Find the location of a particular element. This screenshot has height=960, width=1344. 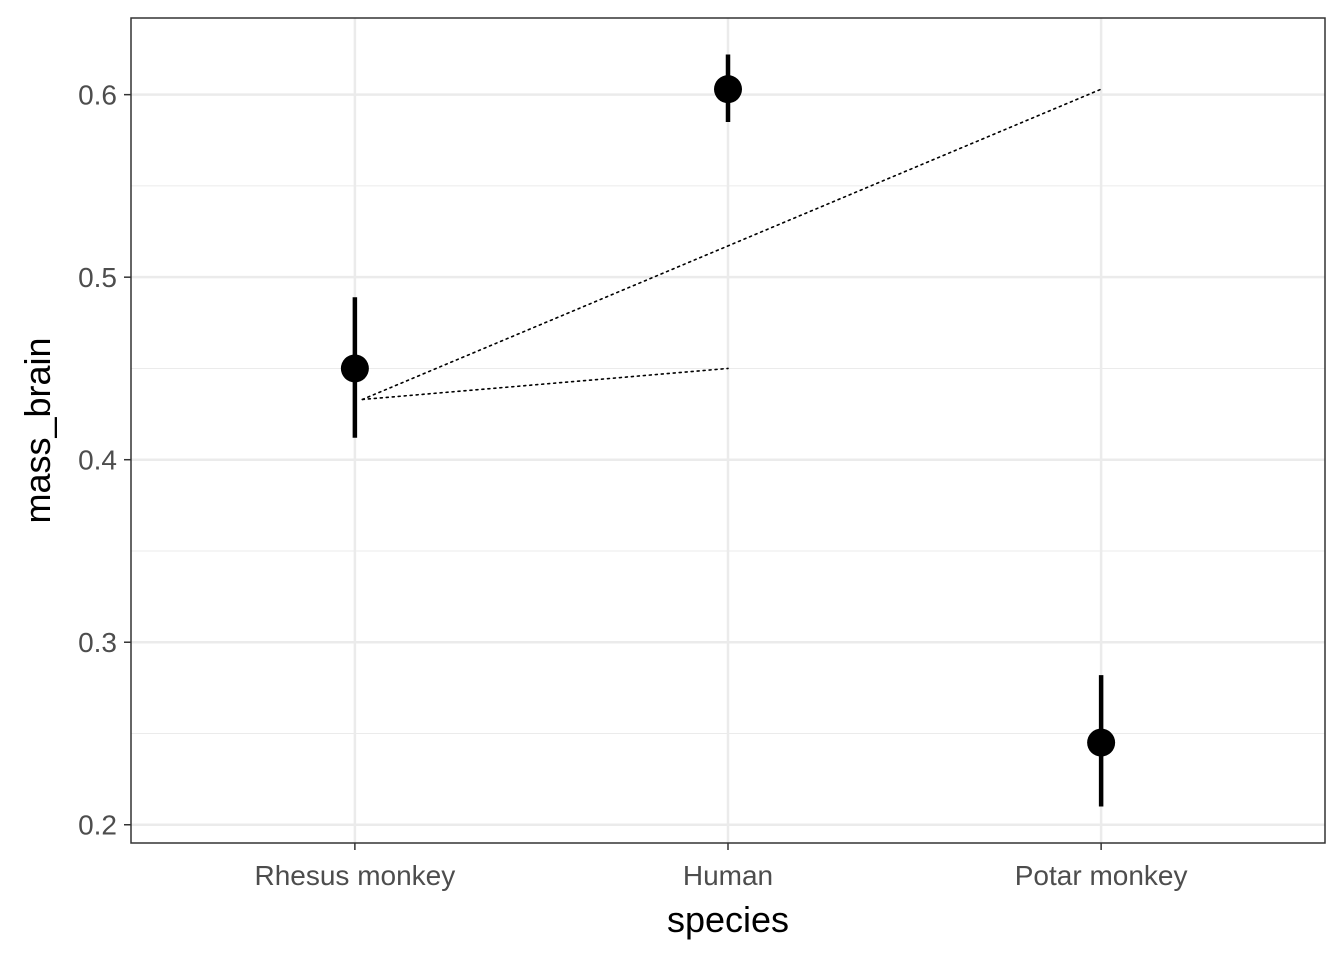

y-tick-label: 0.2 is located at coordinates (97, 825).